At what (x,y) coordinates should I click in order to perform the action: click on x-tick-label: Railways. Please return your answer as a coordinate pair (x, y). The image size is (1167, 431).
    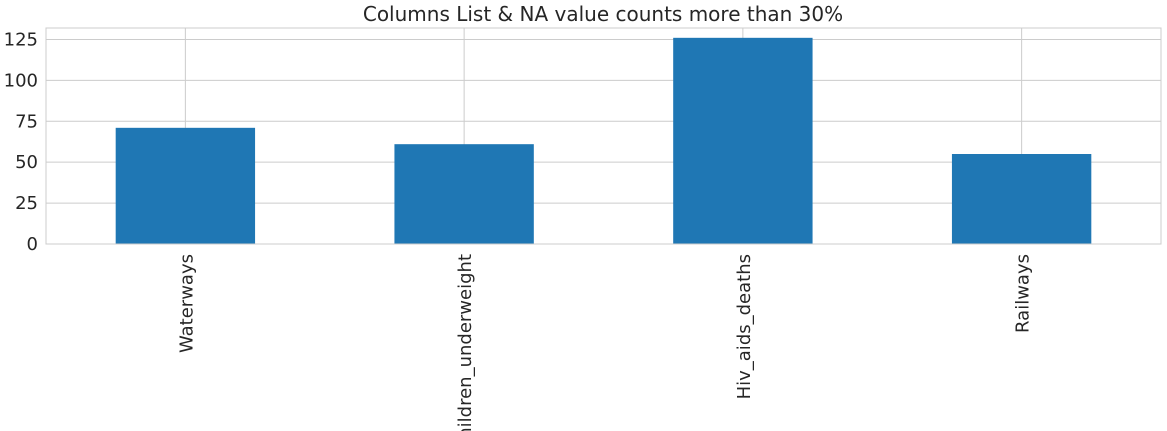
    Looking at the image, I should click on (1023, 293).